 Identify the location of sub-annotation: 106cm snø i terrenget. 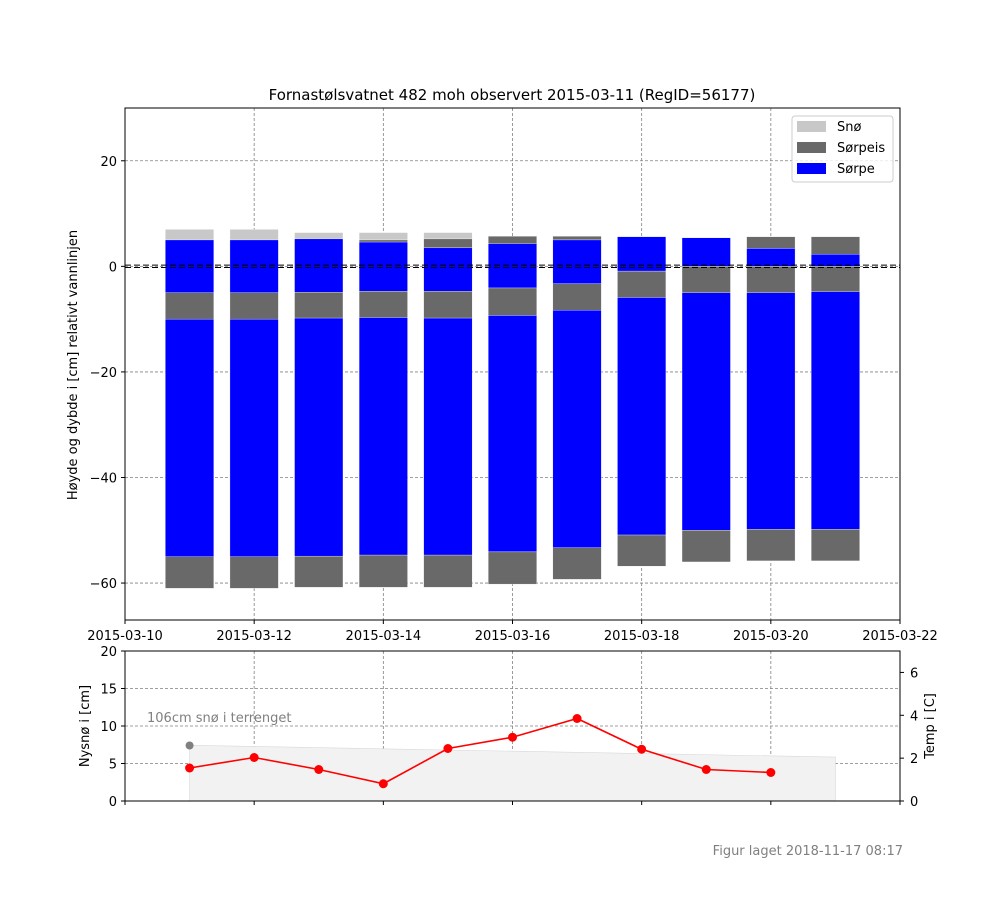
(219, 718).